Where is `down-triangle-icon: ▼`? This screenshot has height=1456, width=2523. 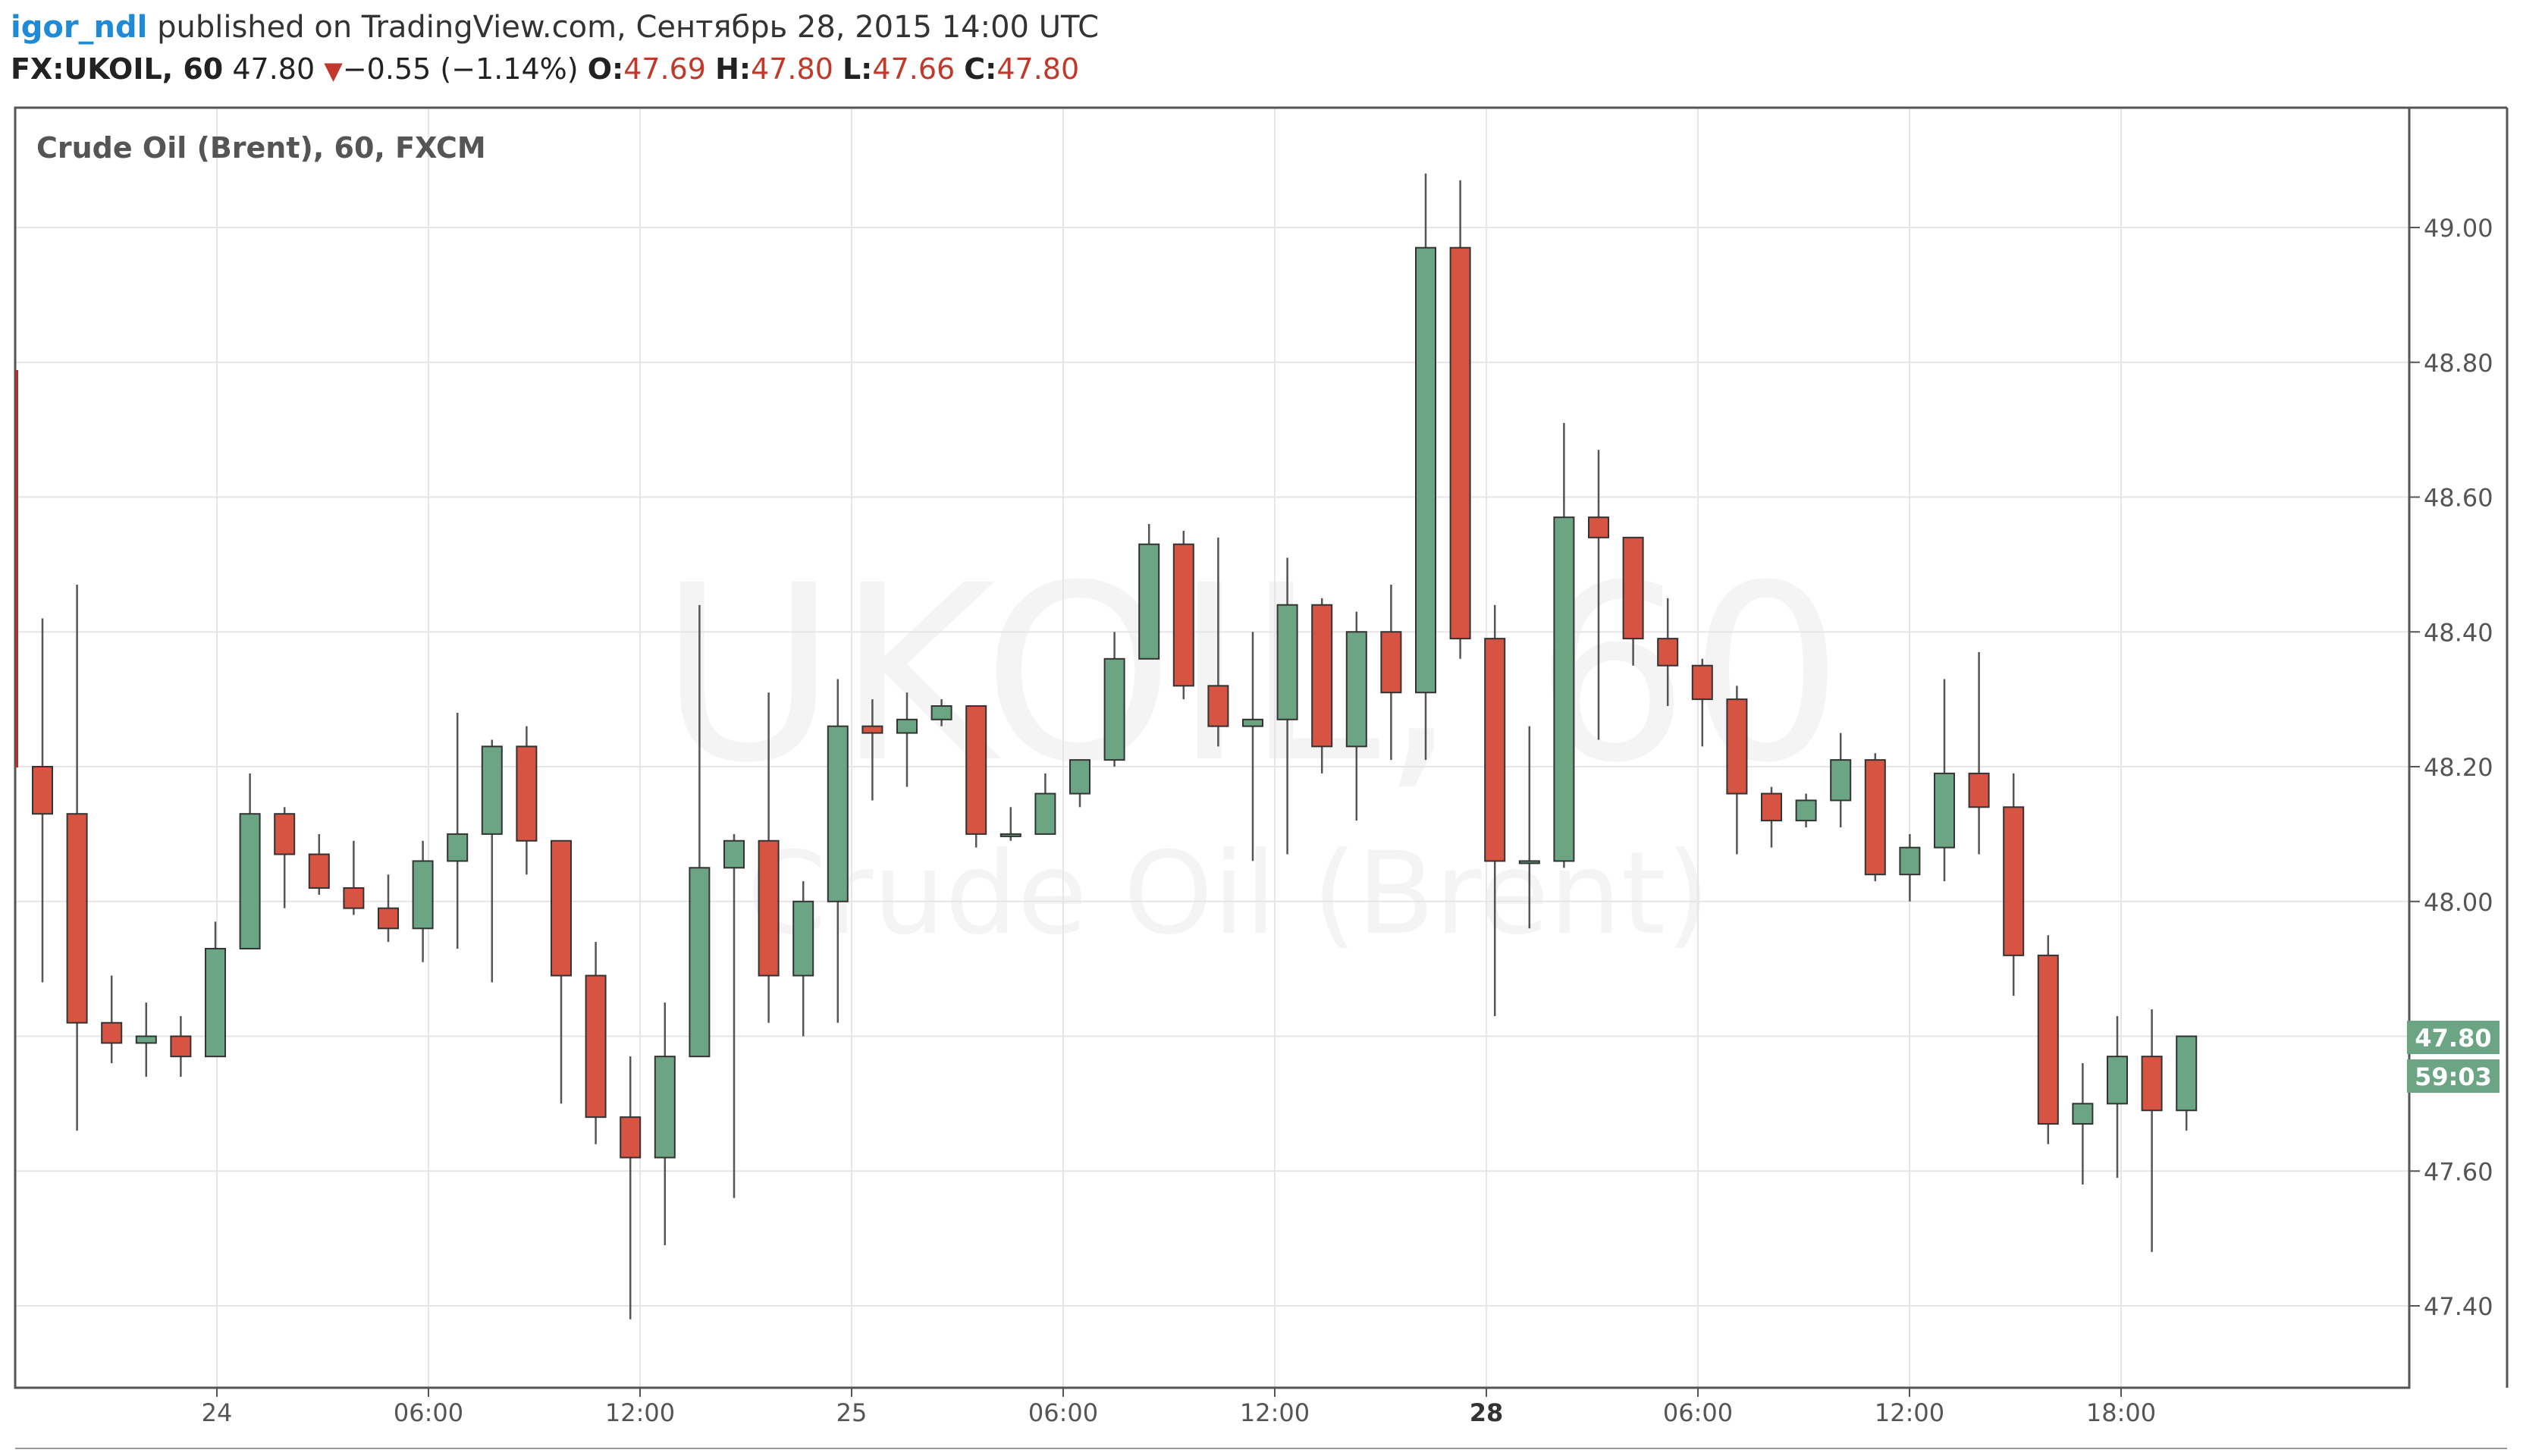 down-triangle-icon: ▼ is located at coordinates (333, 70).